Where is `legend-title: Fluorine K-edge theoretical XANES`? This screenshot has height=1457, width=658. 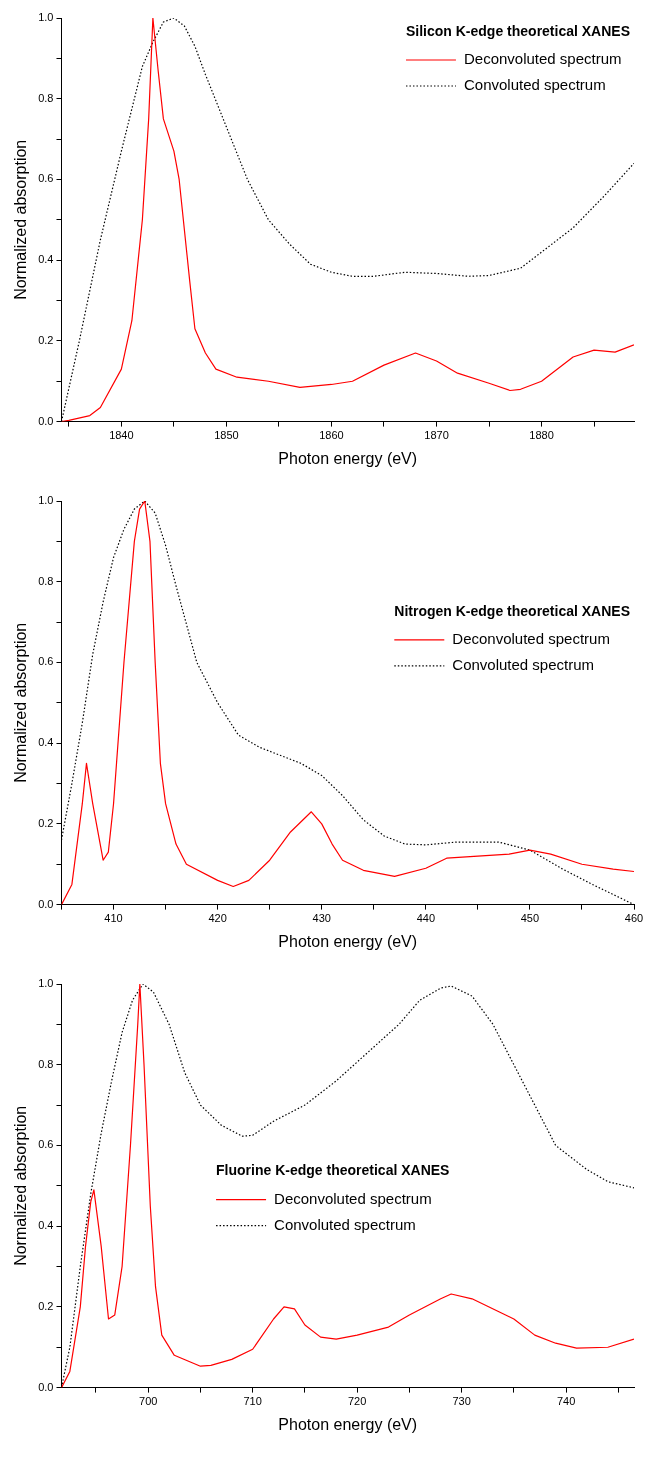 legend-title: Fluorine K-edge theoretical XANES is located at coordinates (333, 1170).